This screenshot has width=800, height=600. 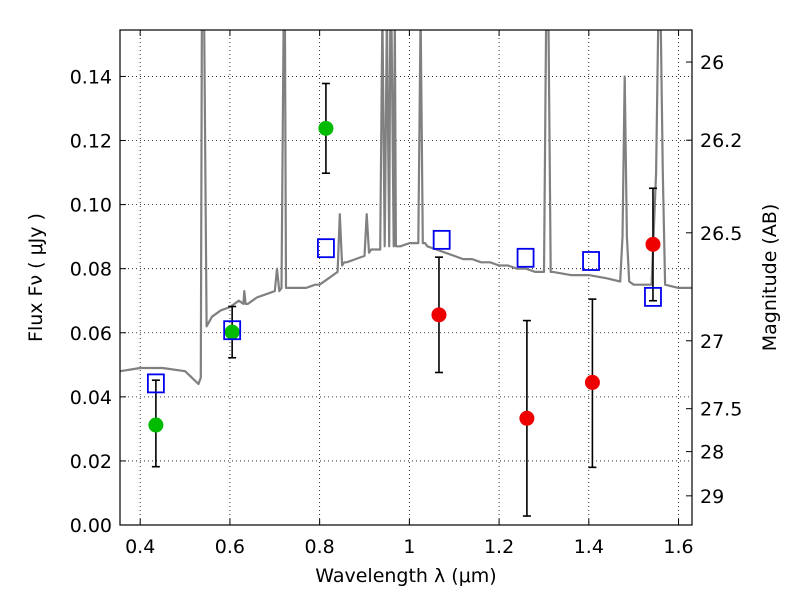 What do you see at coordinates (36, 277) in the screenshot?
I see `y-axis-label: Flux Fν ( μJy )` at bounding box center [36, 277].